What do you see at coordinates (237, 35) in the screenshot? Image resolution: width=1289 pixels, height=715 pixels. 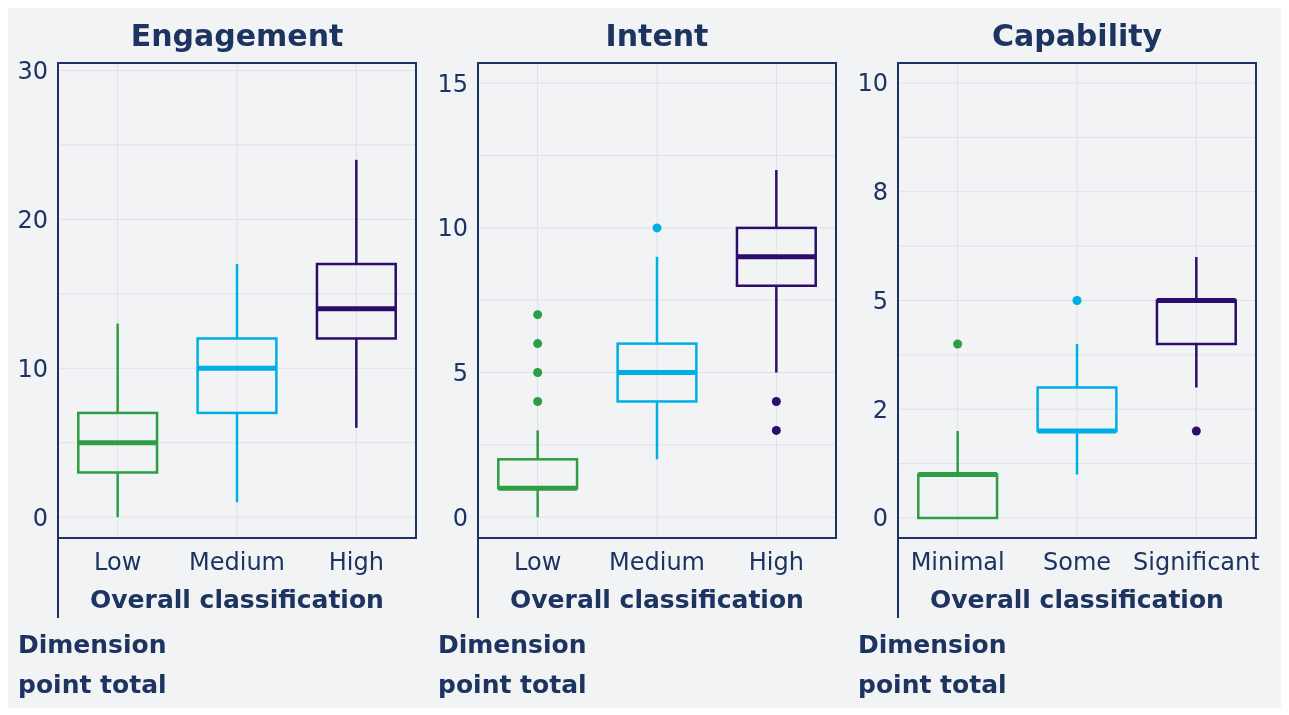 I see `chart-title: Engagement` at bounding box center [237, 35].